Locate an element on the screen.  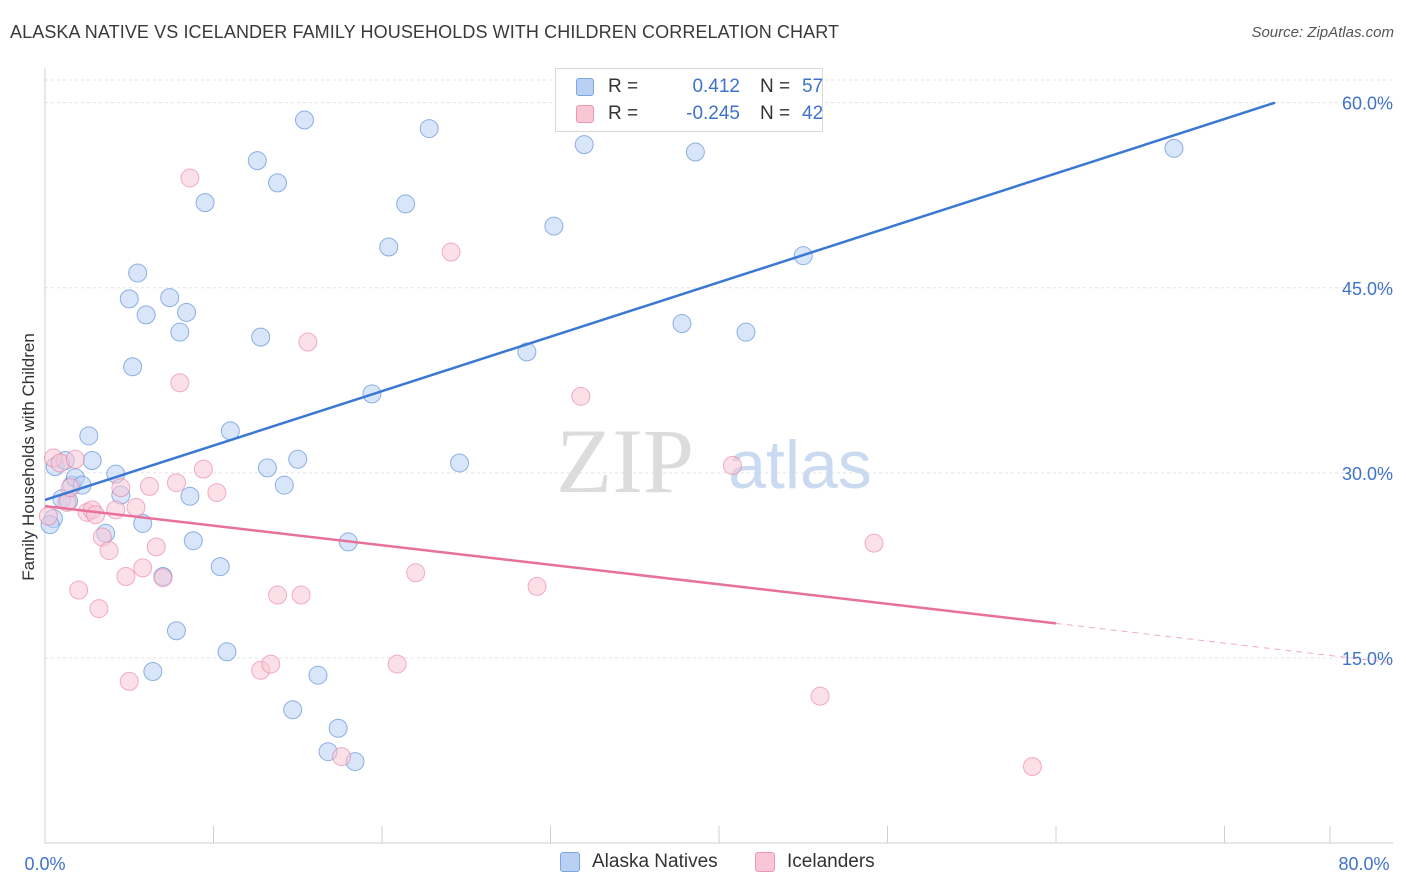
legend-item-alaska-natives: Alaska Natives is located at coordinates (639, 862).